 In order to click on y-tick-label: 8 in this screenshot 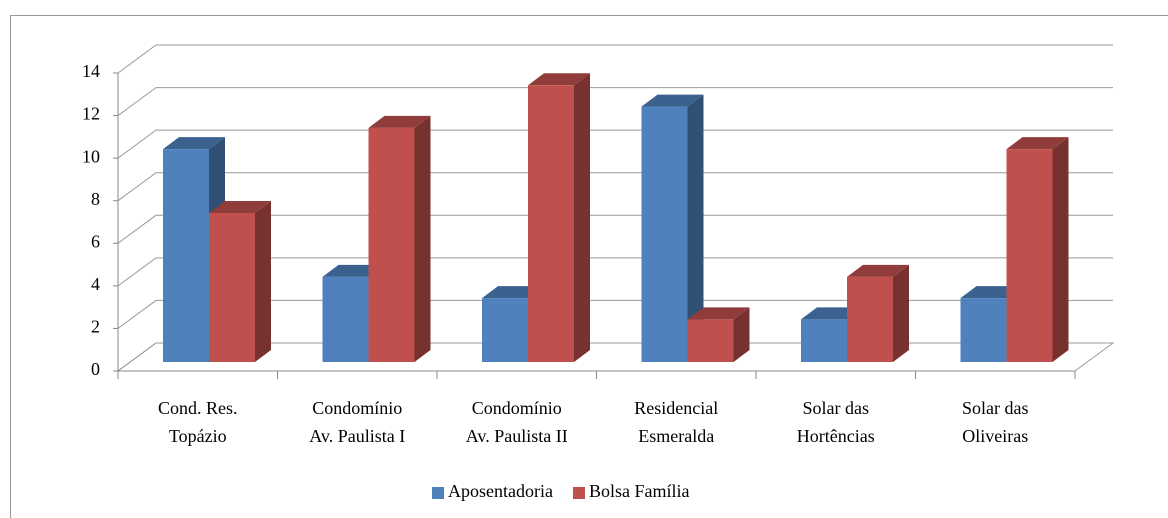, I will do `click(95, 199)`.